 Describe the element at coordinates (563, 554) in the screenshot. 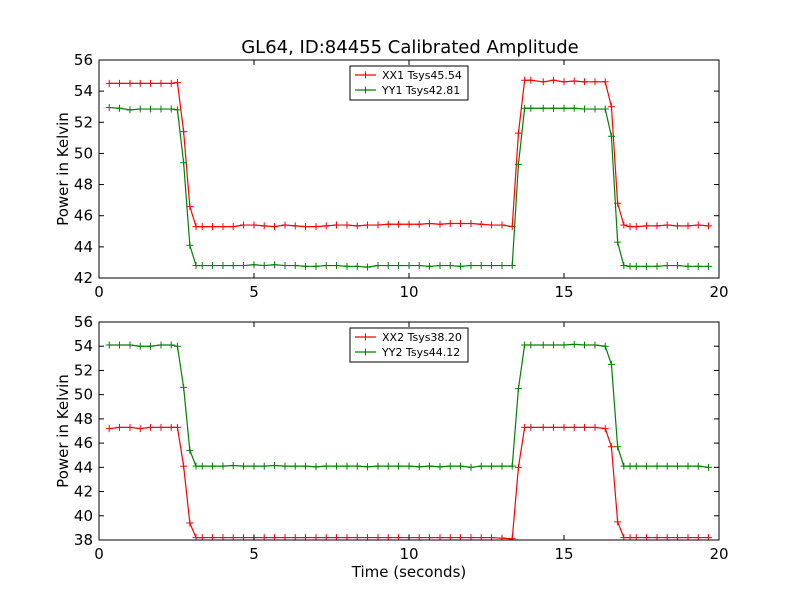

I see `x-tick-label: 15` at that location.